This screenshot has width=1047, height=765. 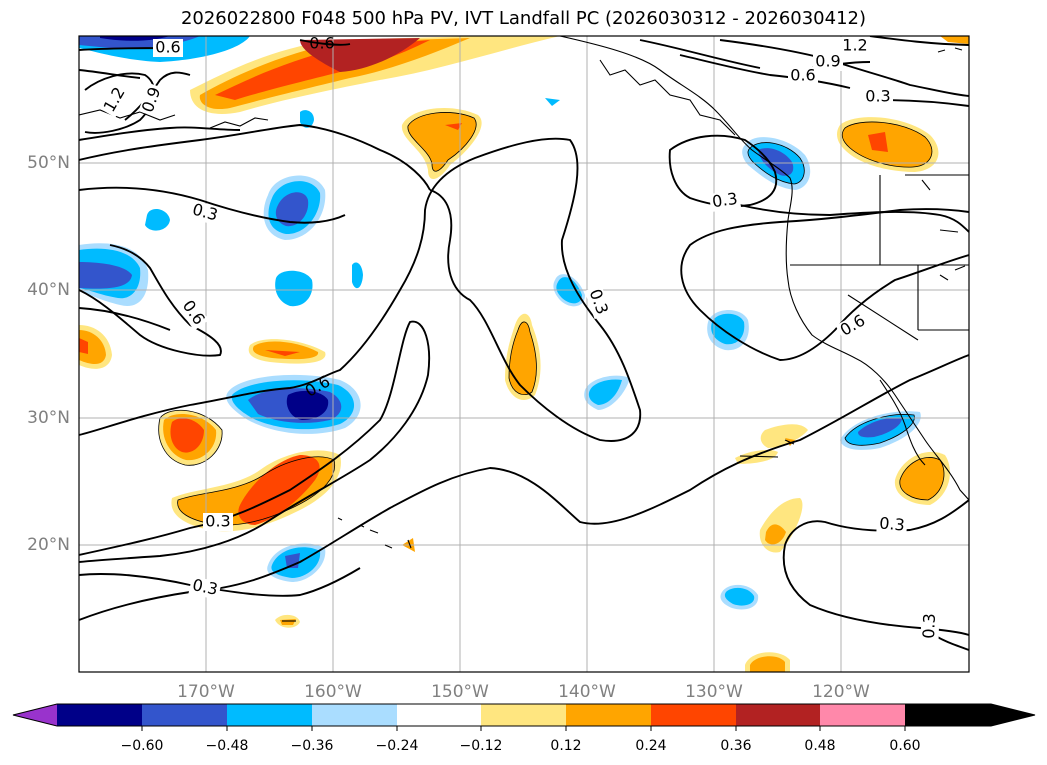 What do you see at coordinates (735, 746) in the screenshot?
I see `colorbar-tick-label: 0.36` at bounding box center [735, 746].